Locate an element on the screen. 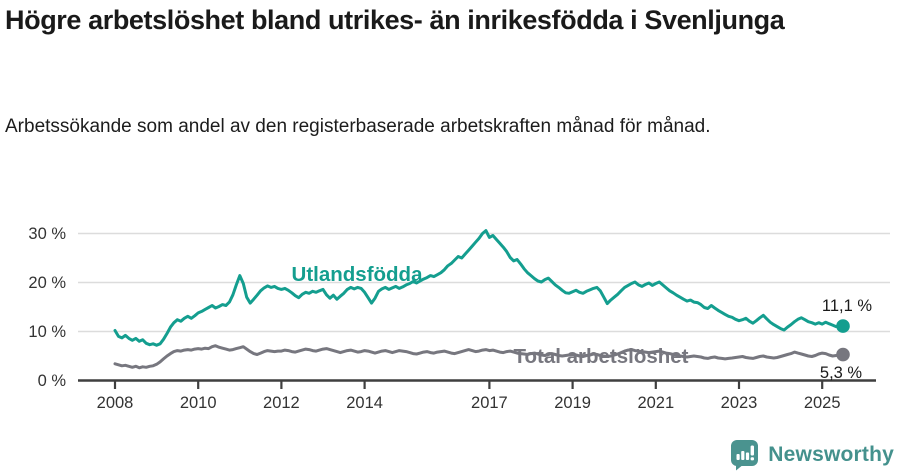  series-line-total is located at coordinates (479, 357).